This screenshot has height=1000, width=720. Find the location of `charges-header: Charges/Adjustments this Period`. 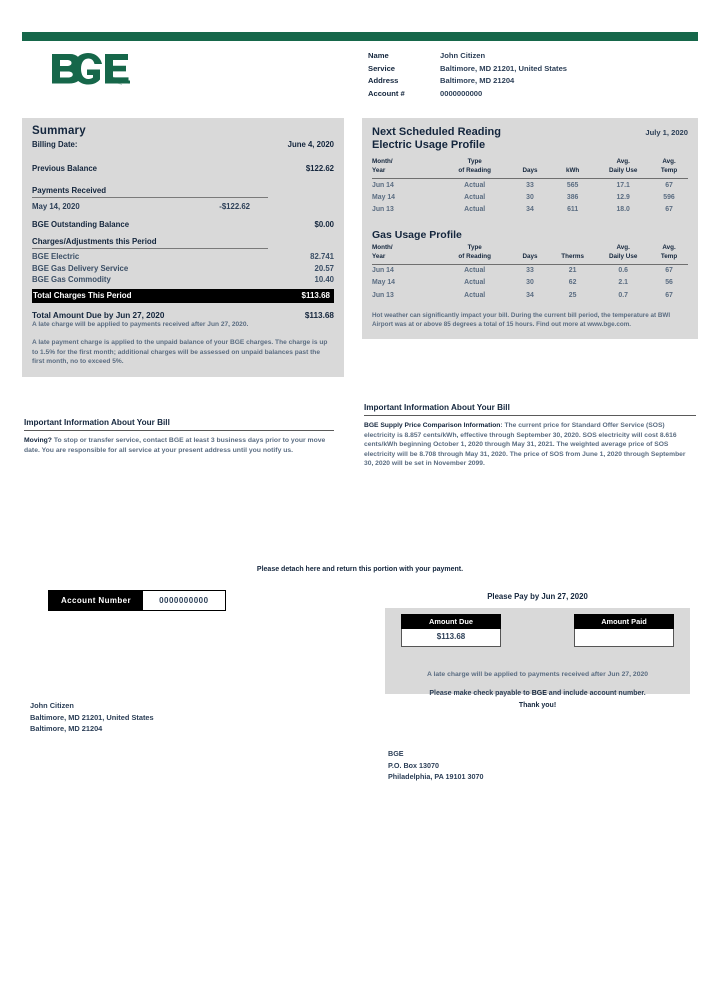

charges-header: Charges/Adjustments this Period is located at coordinates (150, 243).